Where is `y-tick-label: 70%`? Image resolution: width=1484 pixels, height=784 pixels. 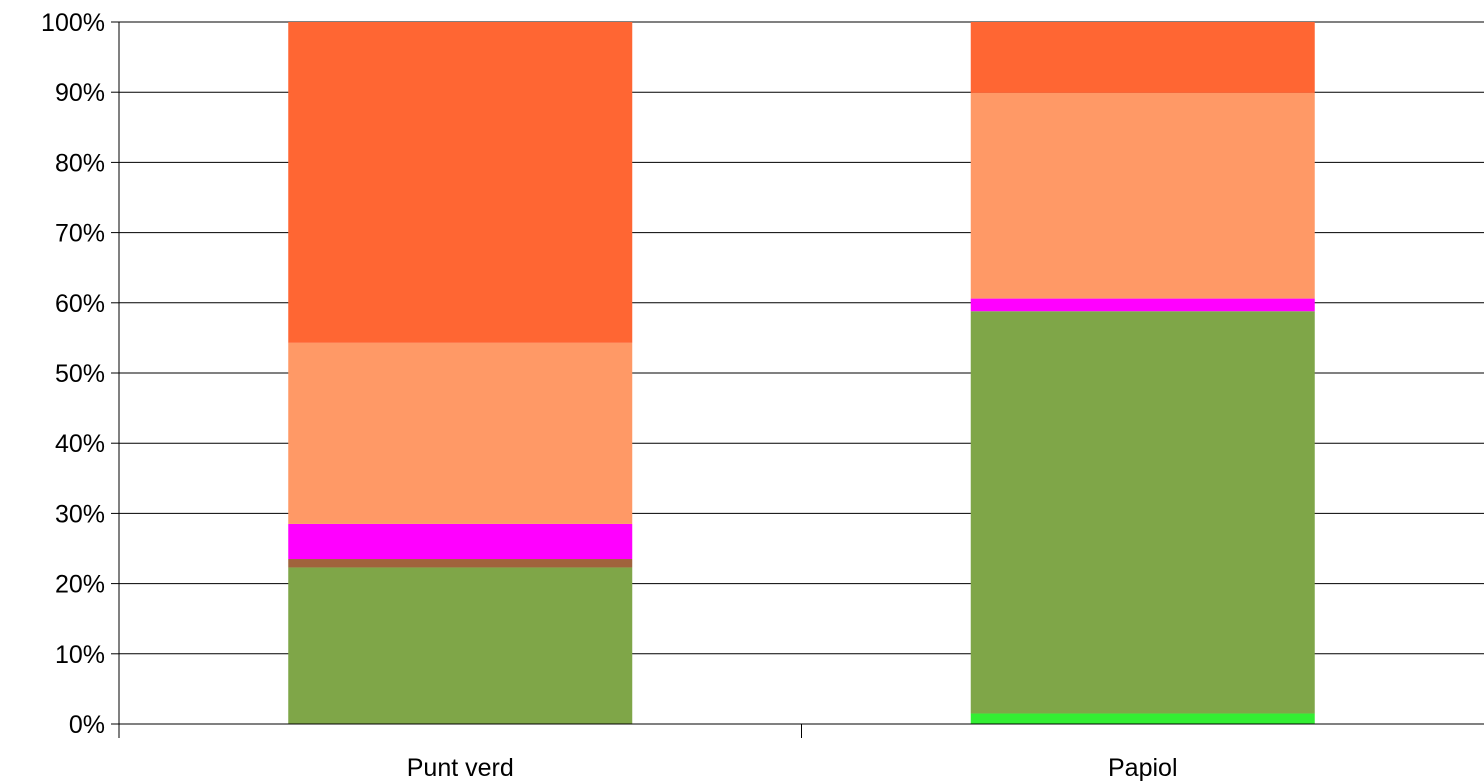
y-tick-label: 70% is located at coordinates (80, 234).